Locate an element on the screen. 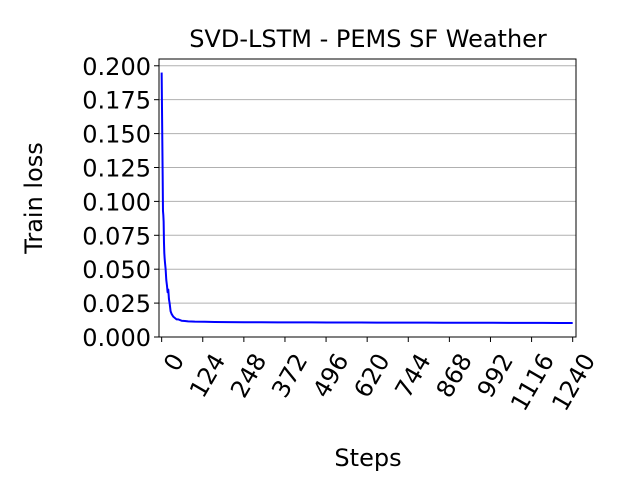  x-tick-label: 620 is located at coordinates (371, 376).